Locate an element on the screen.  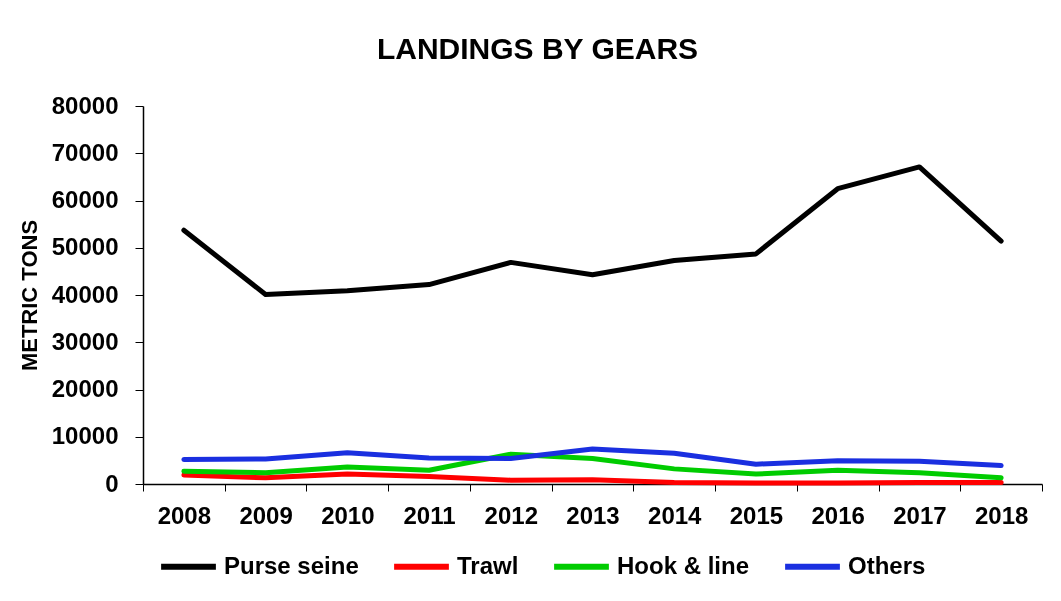
y-tick-label: 10000 is located at coordinates (85, 436).